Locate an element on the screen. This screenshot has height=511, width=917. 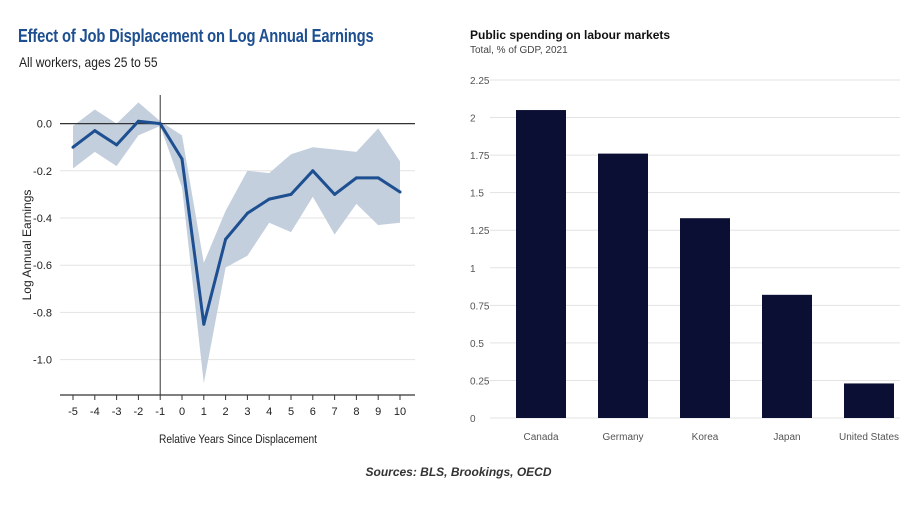
x-tick-label: 9 is located at coordinates (378, 412).